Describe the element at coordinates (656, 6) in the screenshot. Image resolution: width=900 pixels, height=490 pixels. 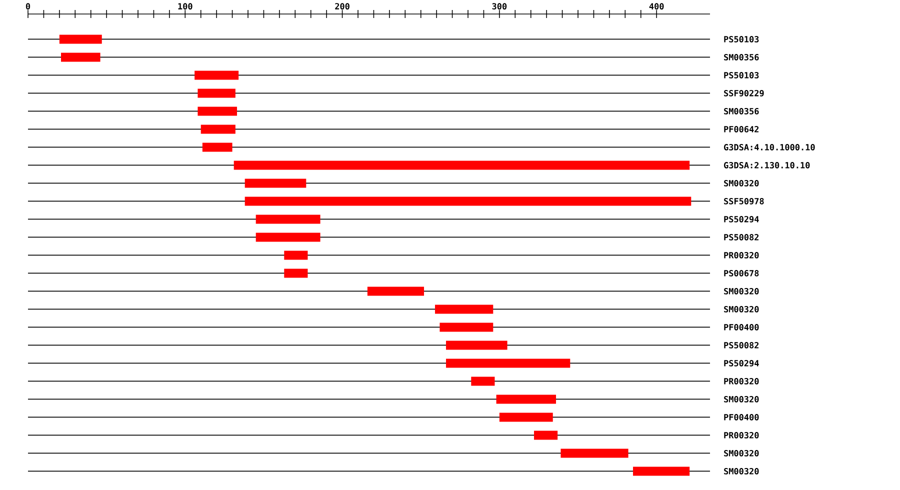
I see `x-tick-label: 400` at that location.